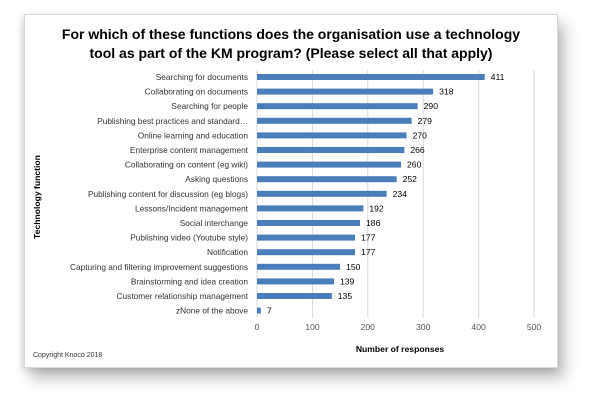 Image resolution: width=592 pixels, height=409 pixels. I want to click on y-axis-title: Technology function, so click(37, 197).